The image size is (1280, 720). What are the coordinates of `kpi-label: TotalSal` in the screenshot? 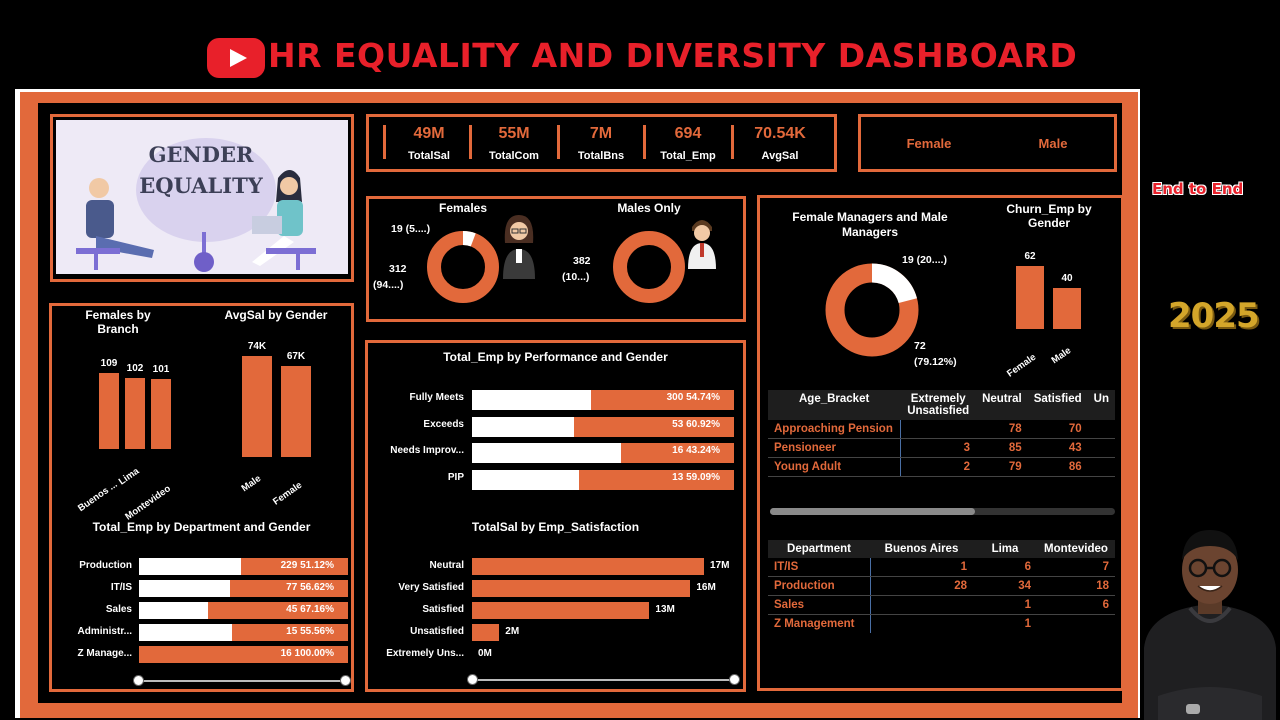 It's located at (429, 156).